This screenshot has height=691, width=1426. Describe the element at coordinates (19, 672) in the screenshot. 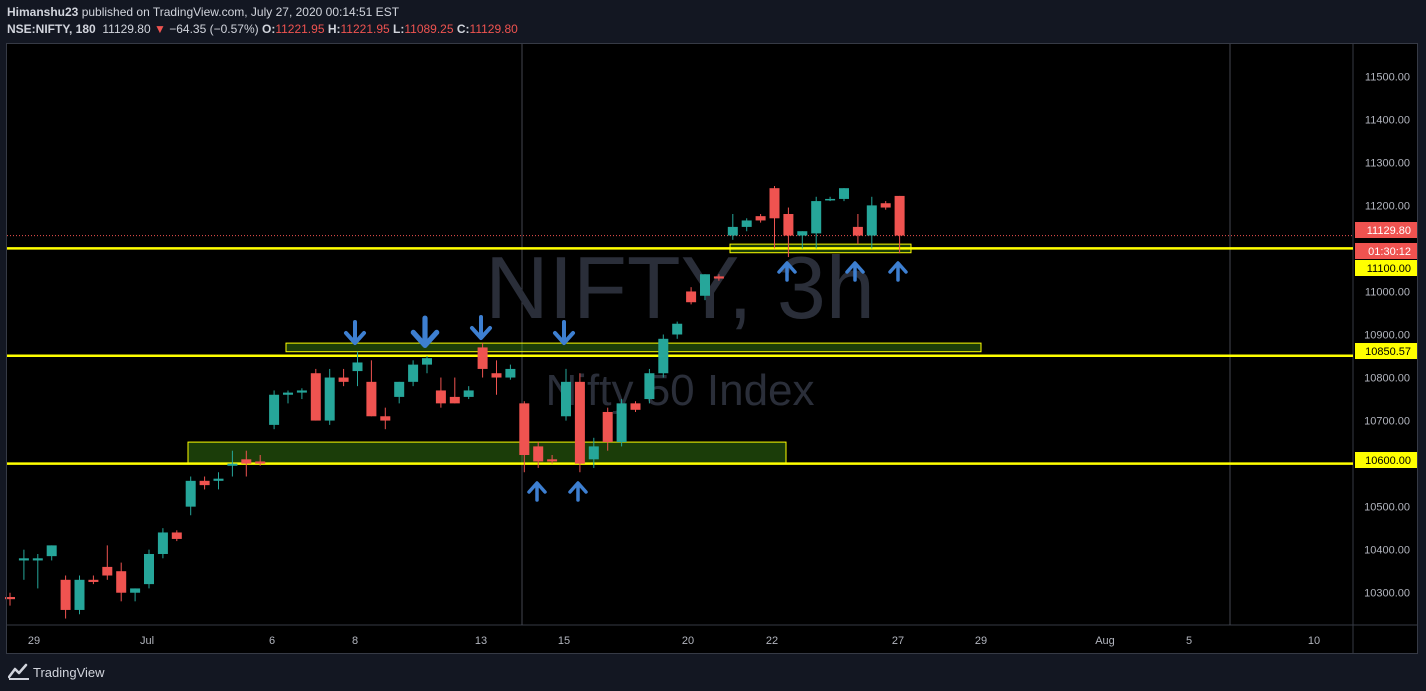

I see `tradingview-logo-icon` at that location.